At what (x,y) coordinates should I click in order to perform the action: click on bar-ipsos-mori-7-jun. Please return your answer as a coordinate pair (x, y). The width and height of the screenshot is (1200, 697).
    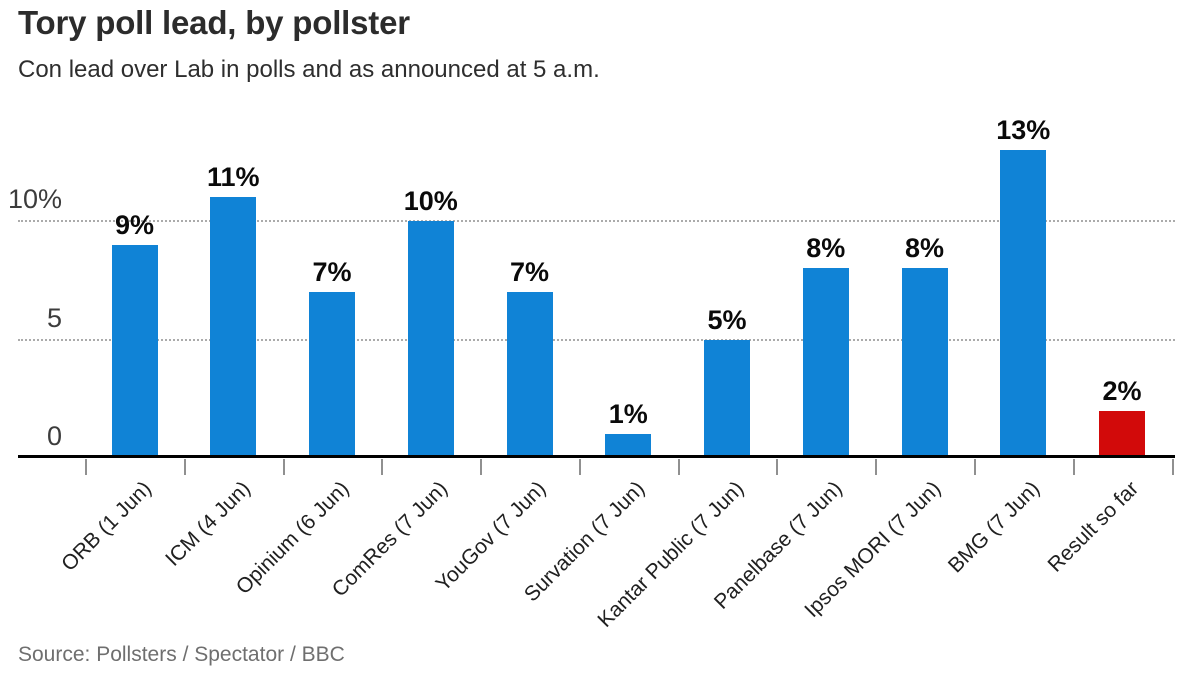
    Looking at the image, I should click on (924, 362).